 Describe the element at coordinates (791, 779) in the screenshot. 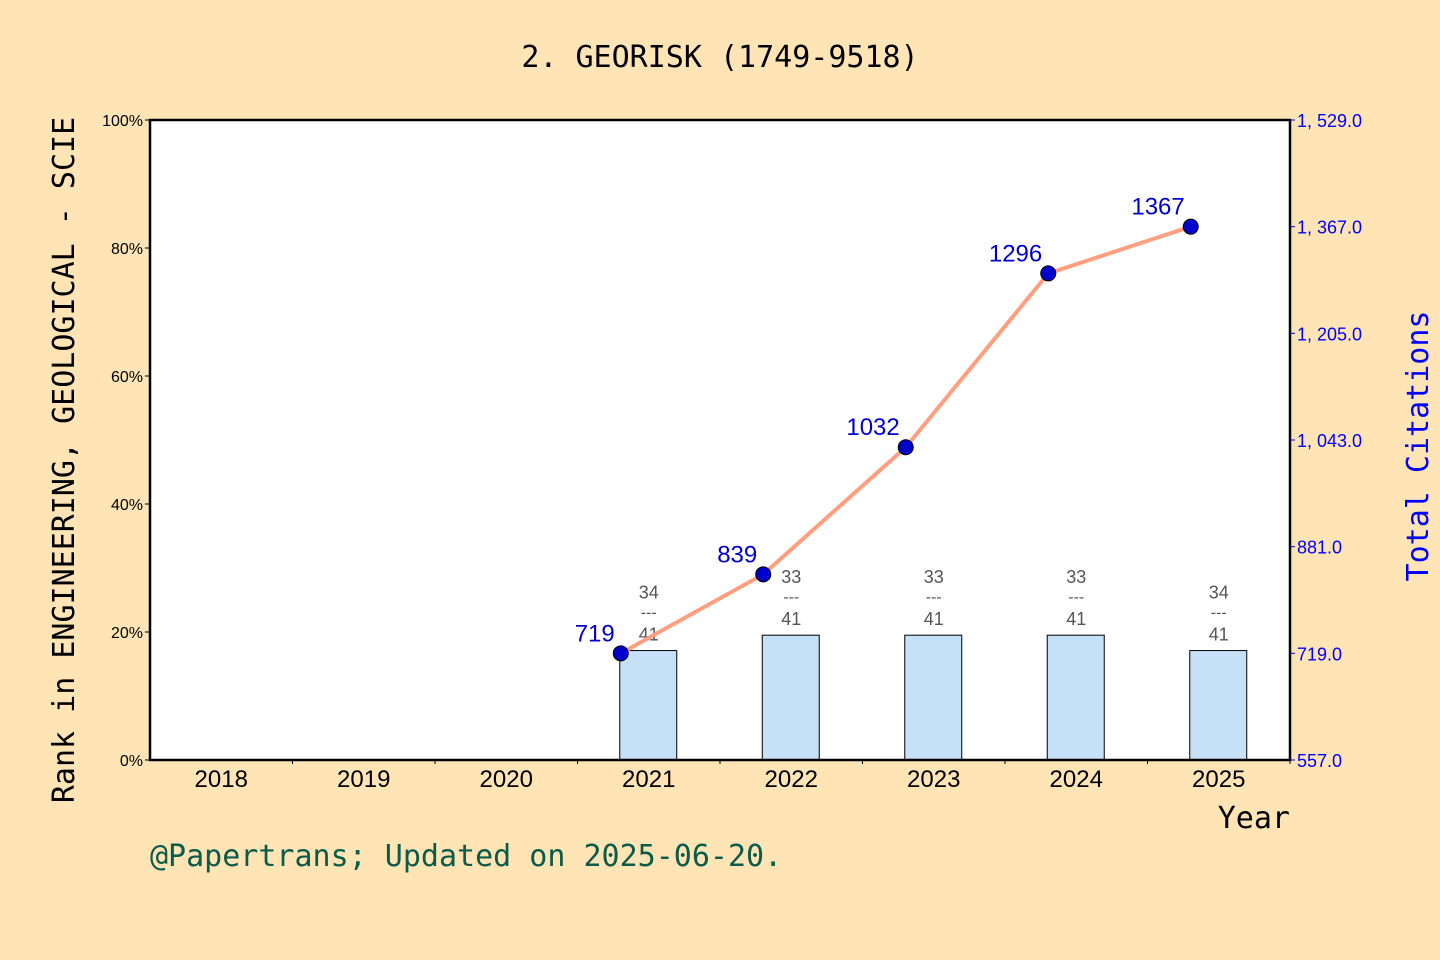

I see `x-tick-label: 2022` at that location.